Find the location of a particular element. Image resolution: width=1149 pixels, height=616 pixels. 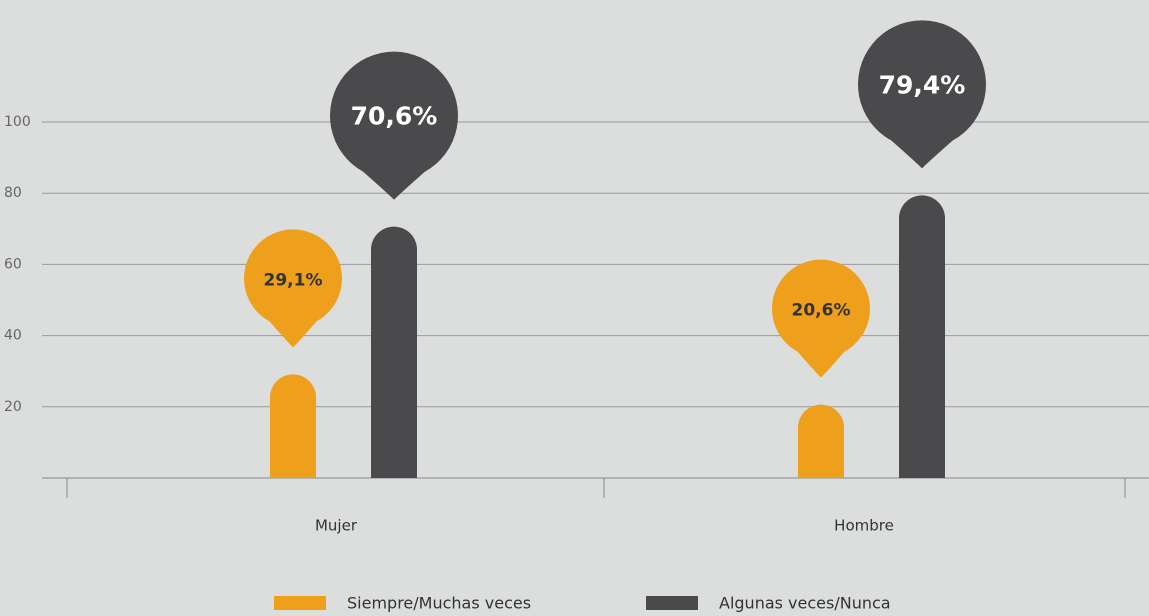

legend-label: Siempre/Muchas veces is located at coordinates (439, 603).